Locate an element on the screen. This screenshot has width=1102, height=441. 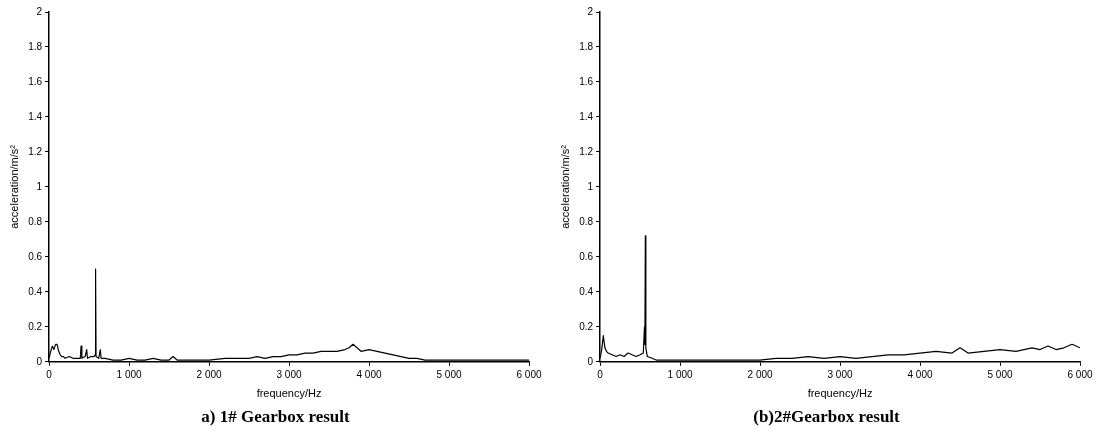
text: (b)2#Gearbox result is located at coordinates (826, 417).